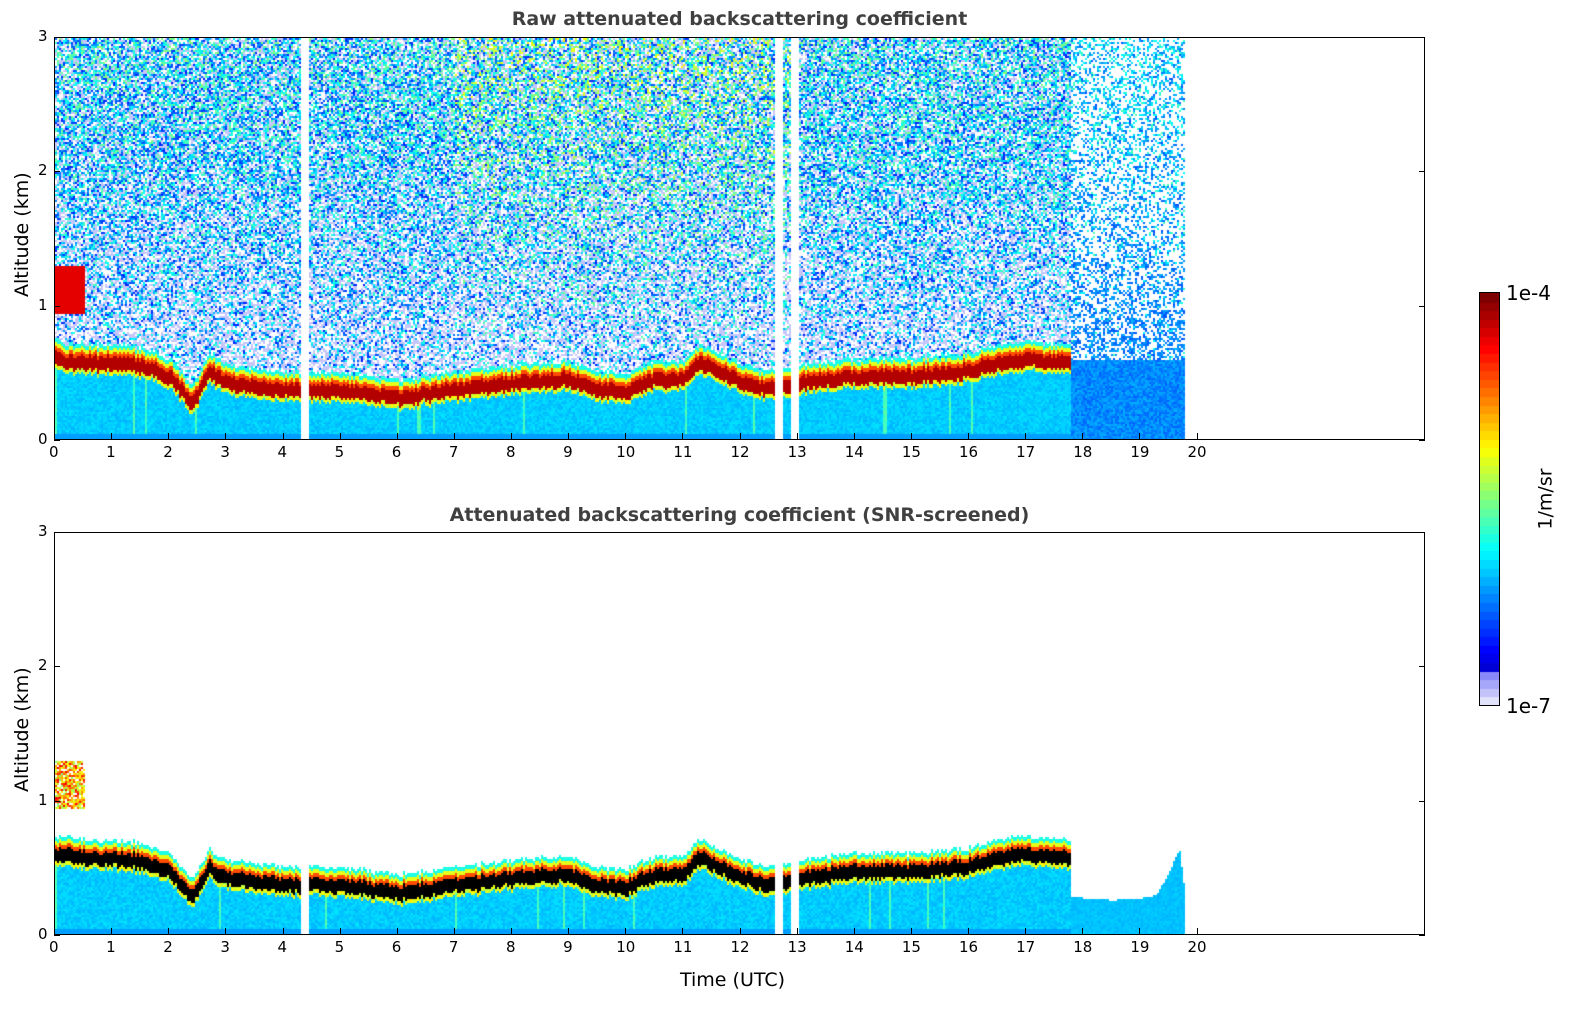 The image size is (1595, 1020). I want to click on x-tick-label: 6, so click(396, 452).